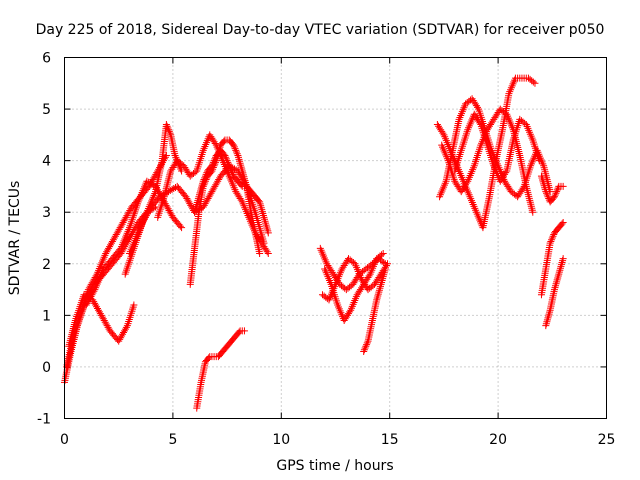  What do you see at coordinates (337, 440) in the screenshot?
I see `x-tick-labels: 0 5 10 15 20 25` at bounding box center [337, 440].